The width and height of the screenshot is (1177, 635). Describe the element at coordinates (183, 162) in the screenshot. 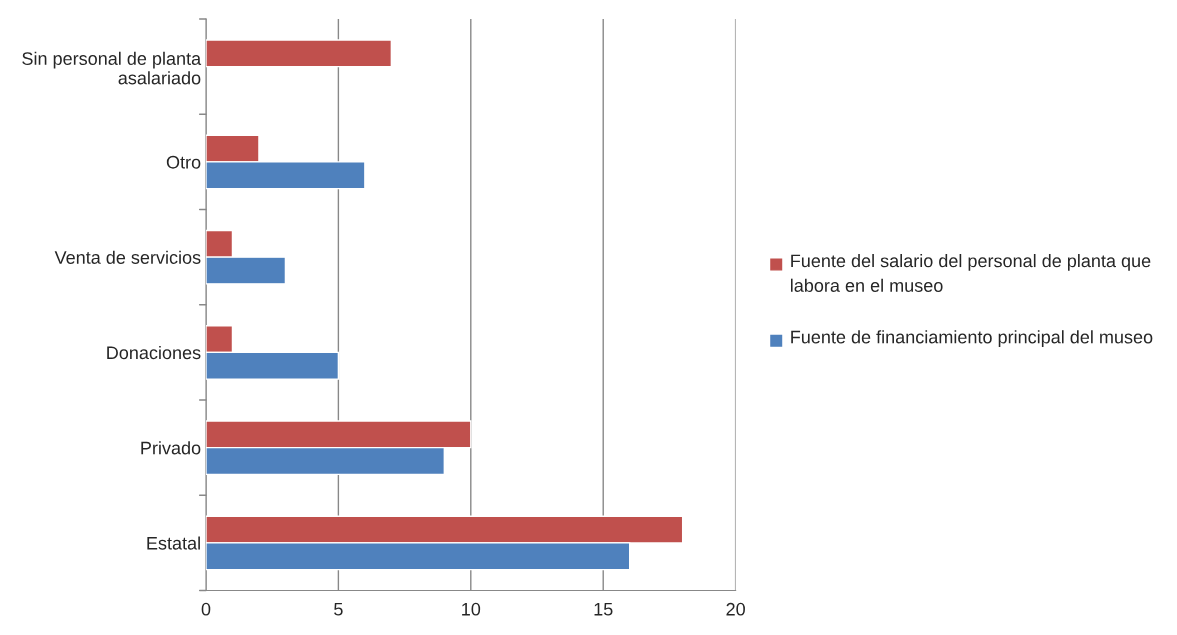

I see `y-tick-label: Otro` at that location.